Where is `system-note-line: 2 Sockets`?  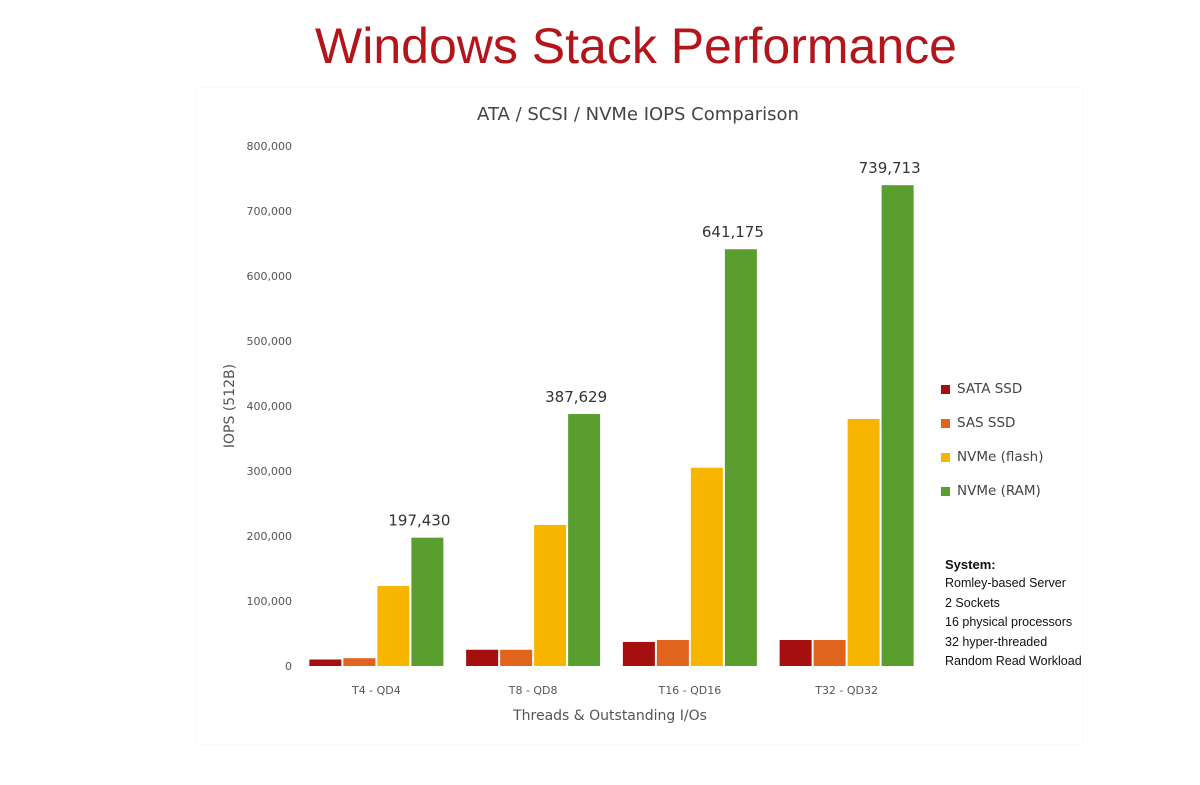
system-note-line: 2 Sockets is located at coordinates (972, 602).